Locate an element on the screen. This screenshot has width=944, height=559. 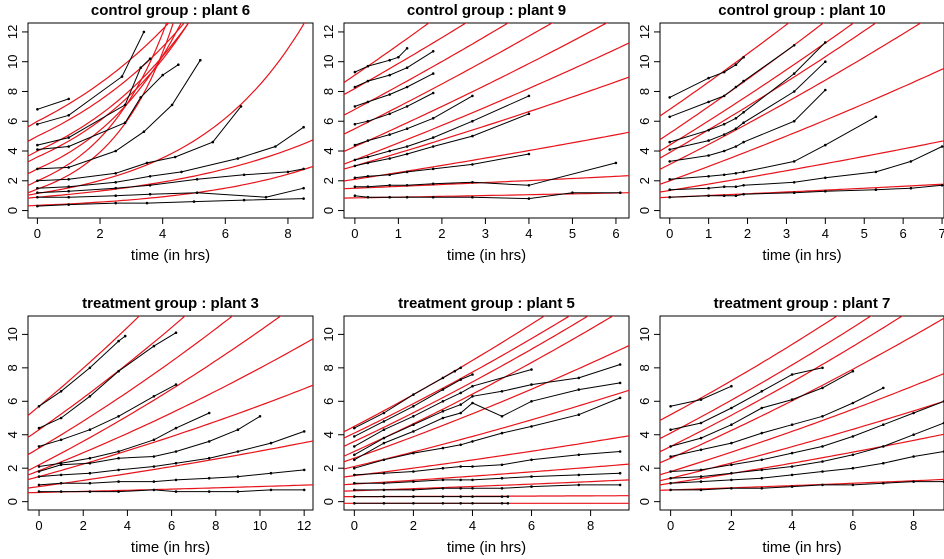
x-tick-label: 8 is located at coordinates (215, 525).